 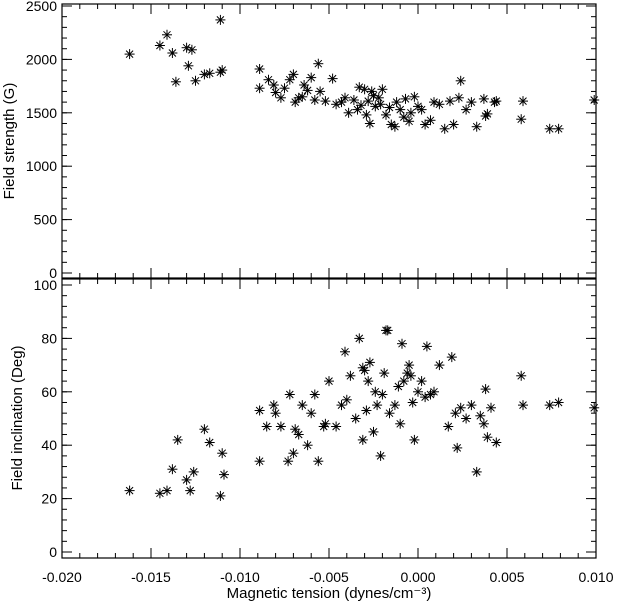 I want to click on x-axis-label: Magnetic tension (dynes/cm⁻³), so click(x=329, y=593).